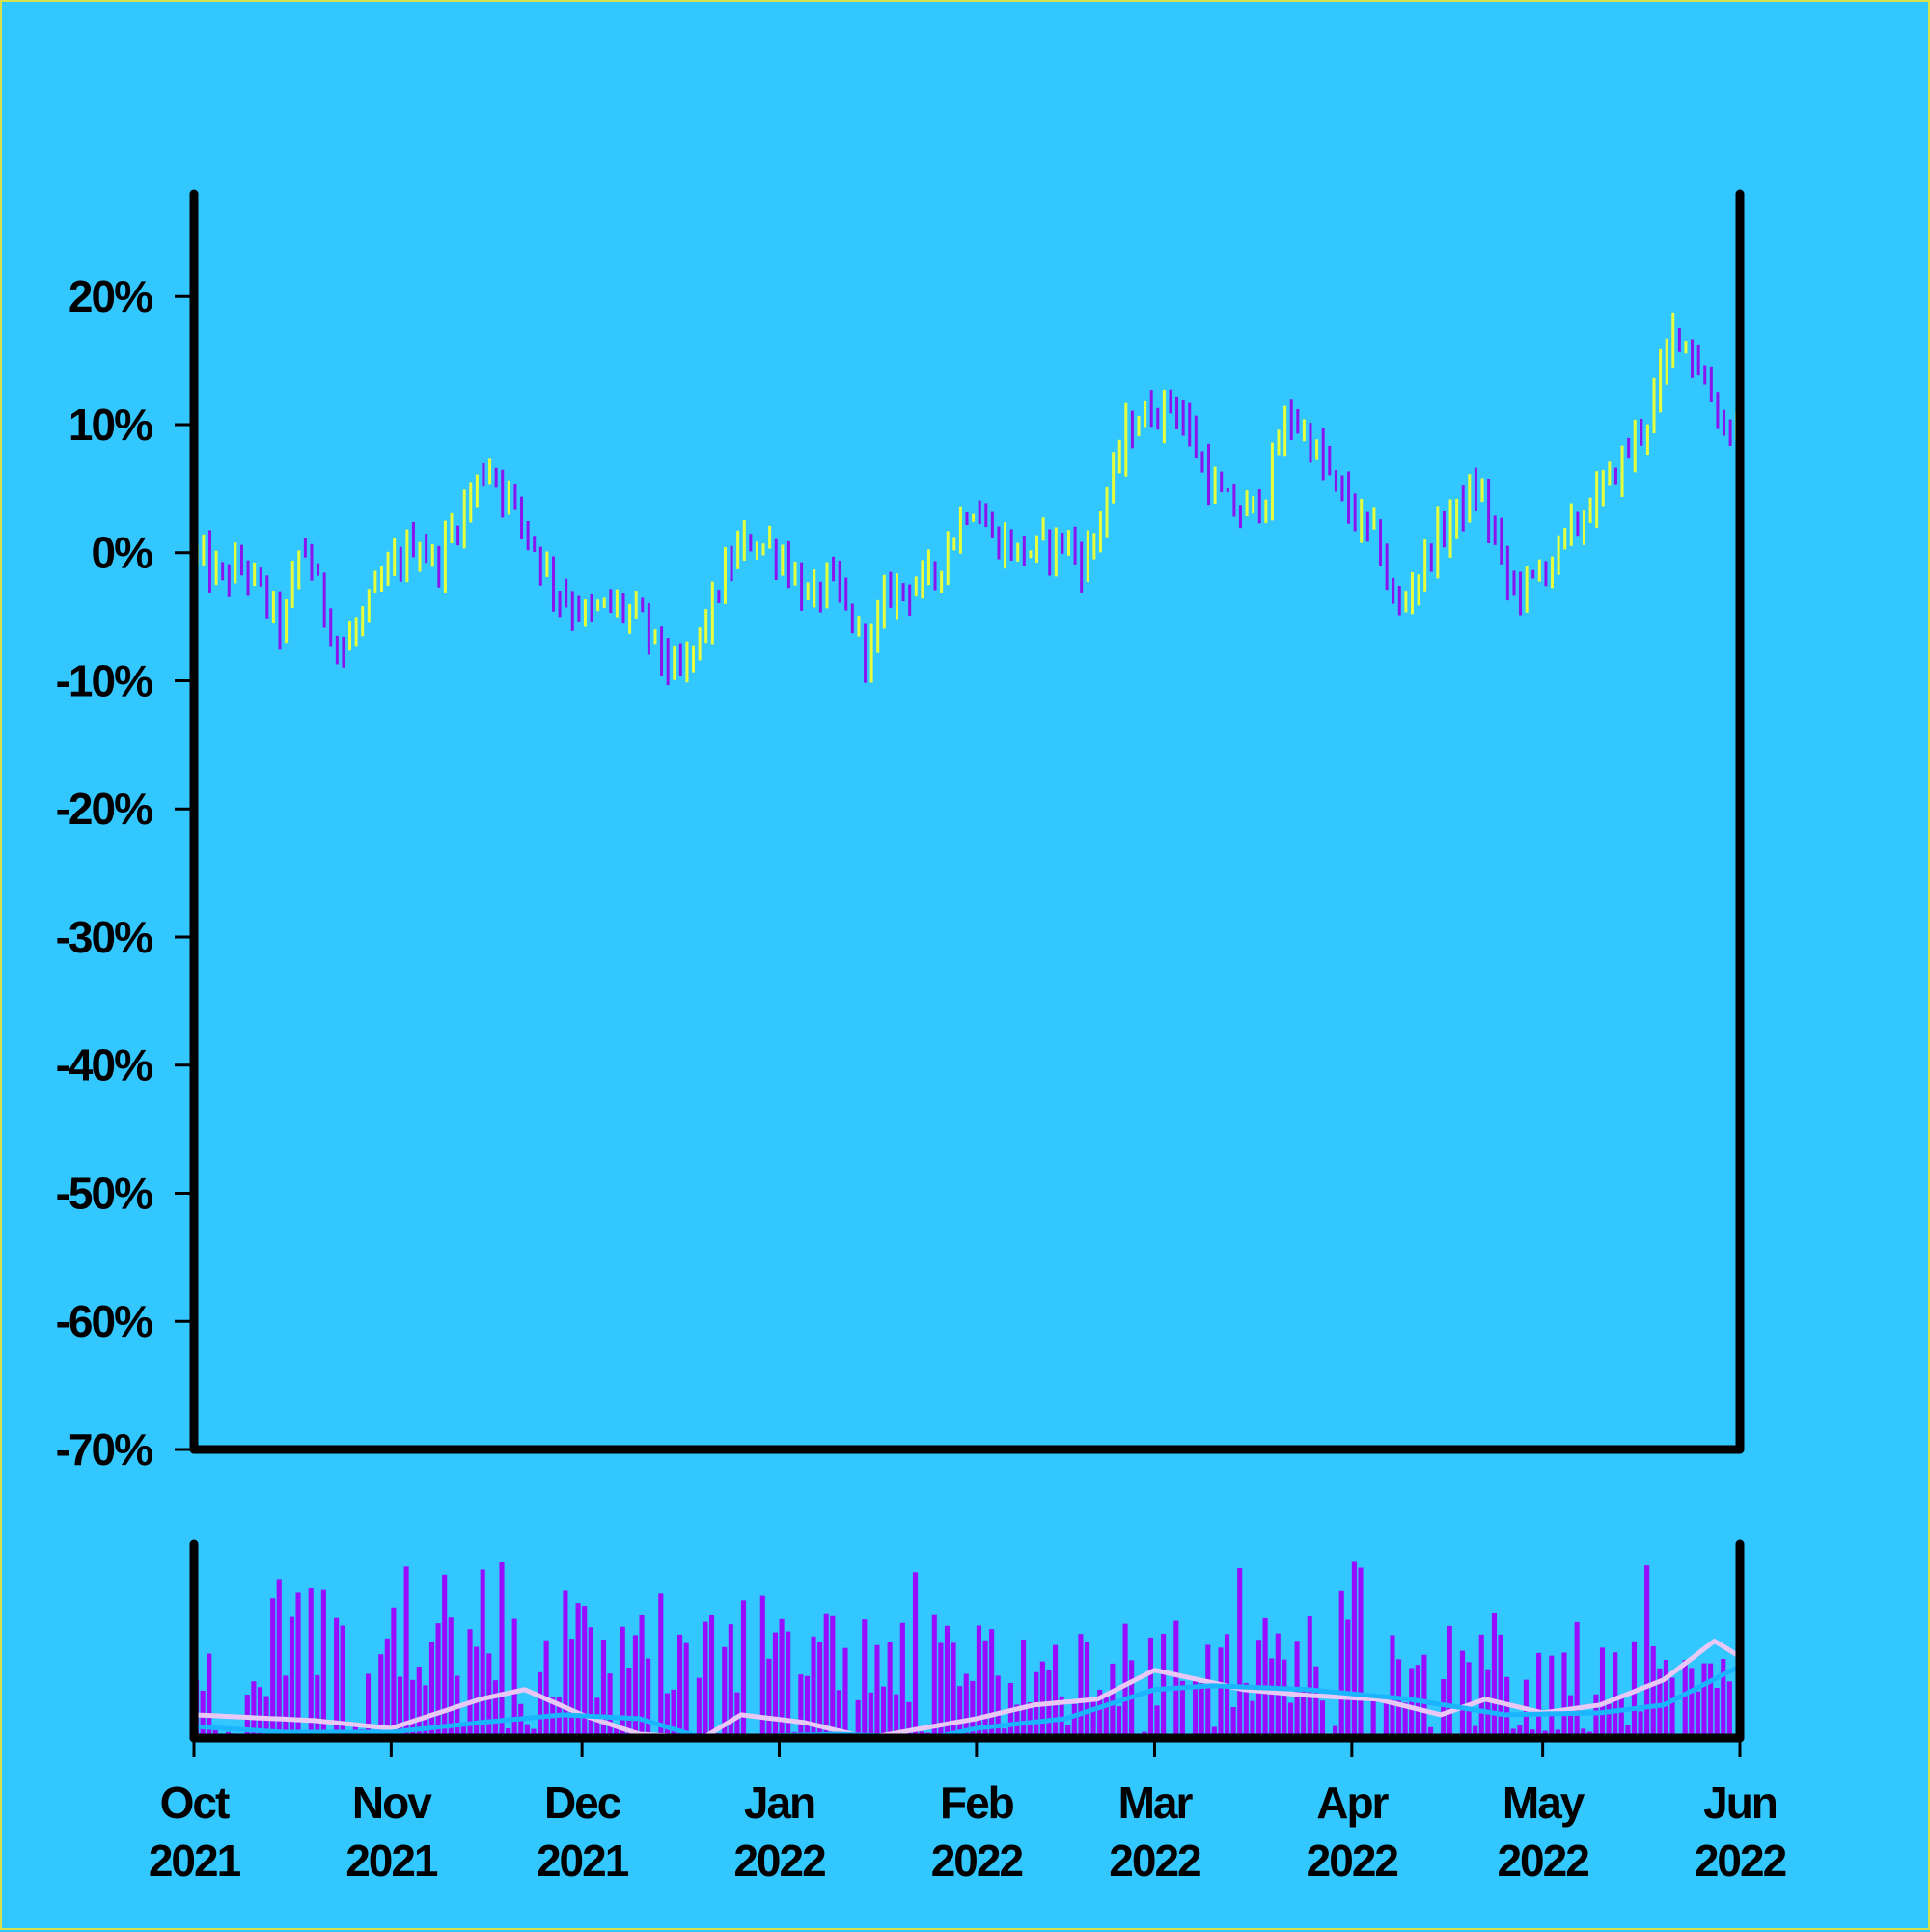 The image size is (1930, 1932). What do you see at coordinates (1544, 1803) in the screenshot?
I see `x-tick-label-month: May` at bounding box center [1544, 1803].